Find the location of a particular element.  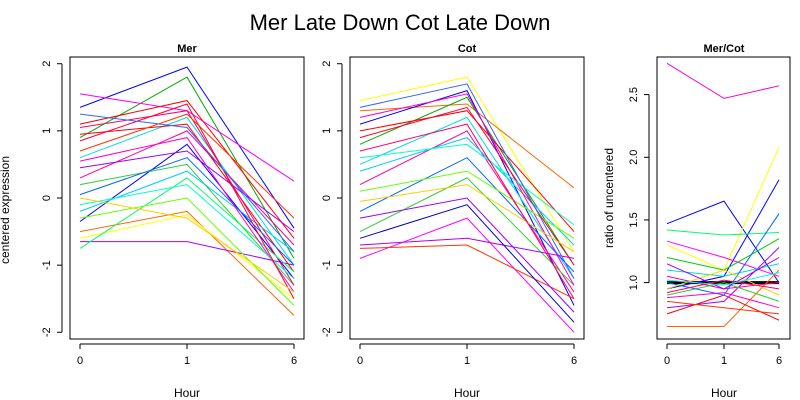

y-tick-label-ratio-0: 1.0 is located at coordinates (634, 282).